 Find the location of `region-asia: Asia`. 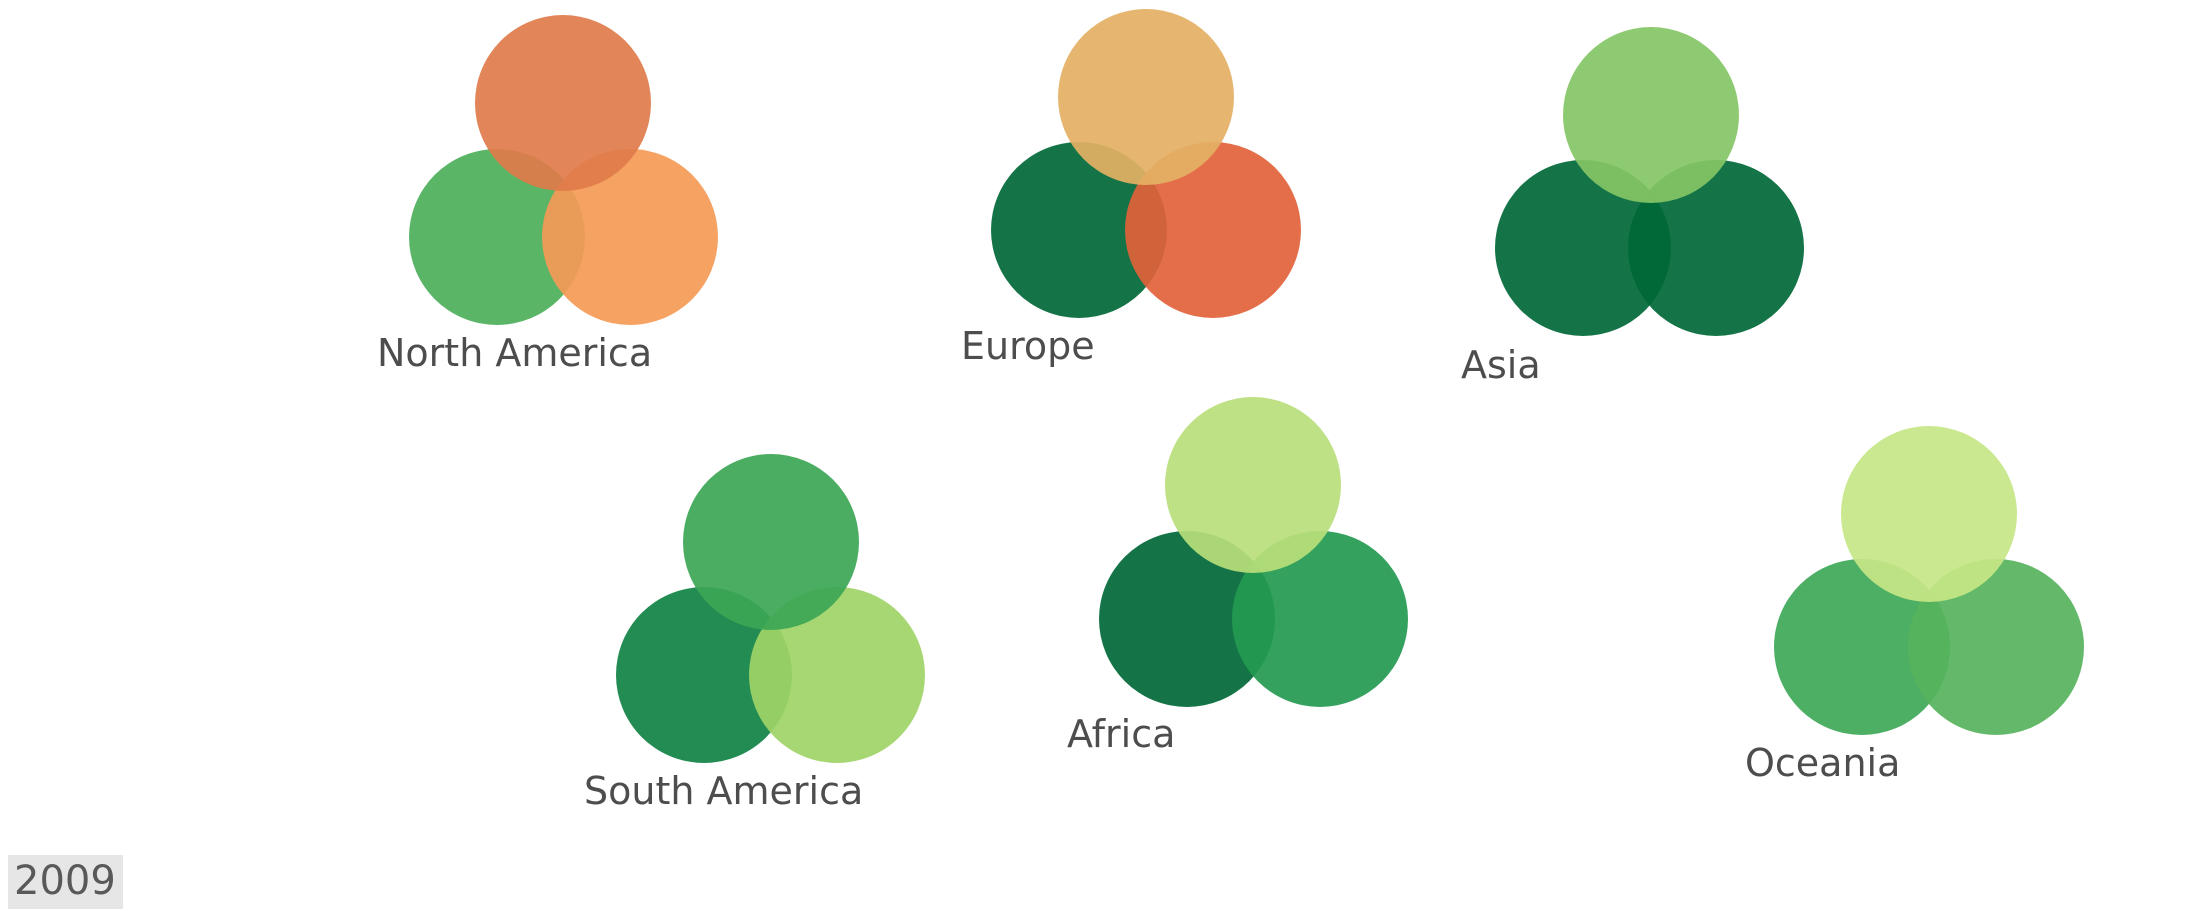

region-asia: Asia is located at coordinates (1632, 207).